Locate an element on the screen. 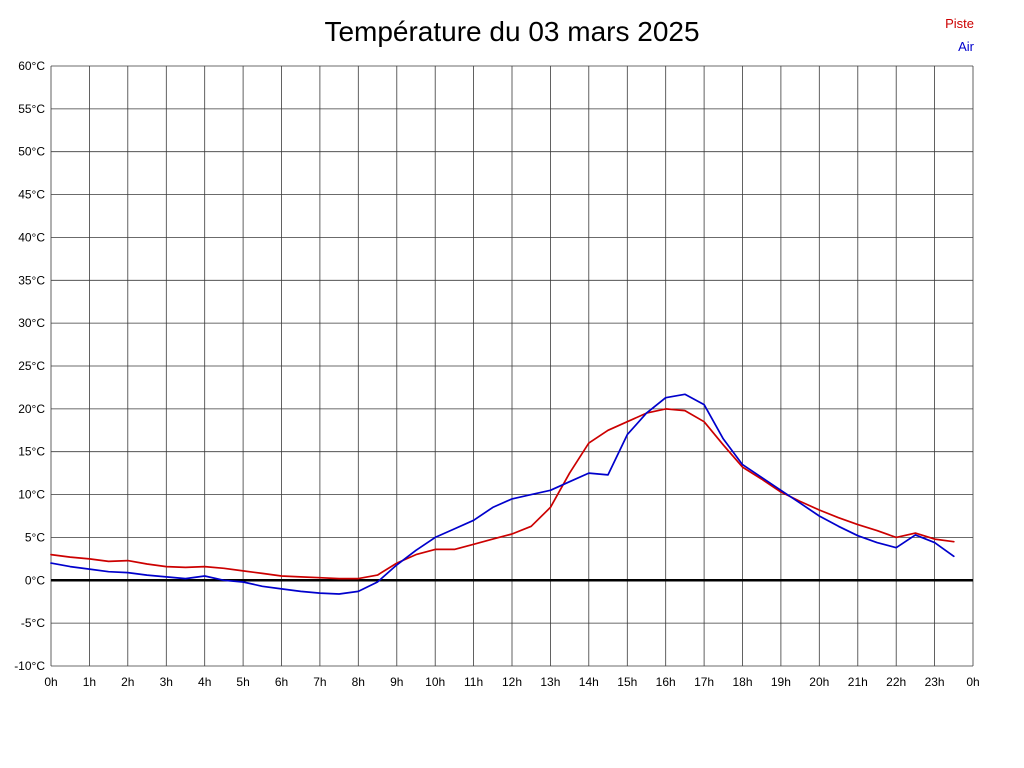  svg-text: 2h is located at coordinates (127, 682).